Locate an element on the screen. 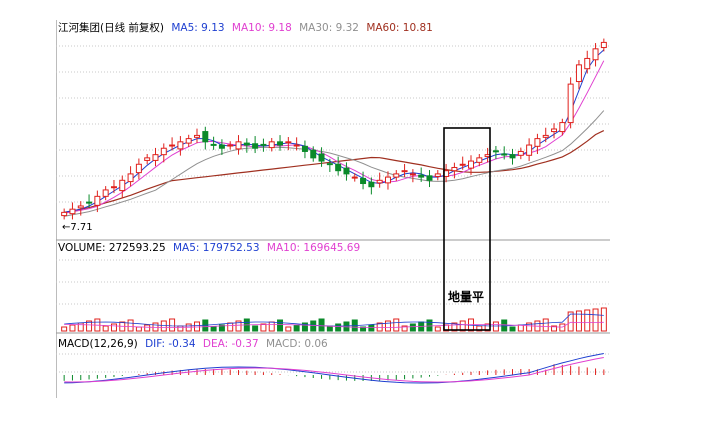  annotation-box is located at coordinates (467, 229).